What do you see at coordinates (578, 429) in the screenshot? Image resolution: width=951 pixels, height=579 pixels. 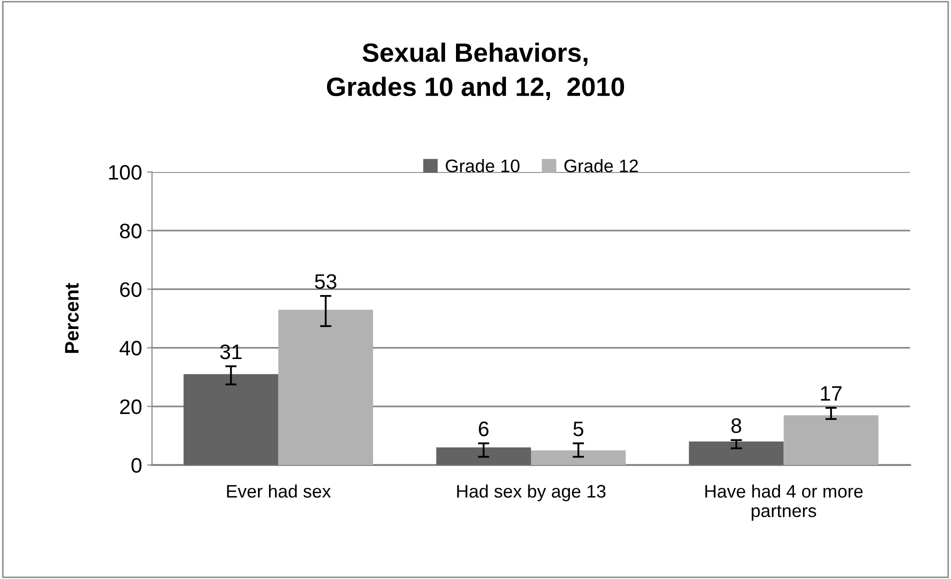 I see `data-label: 5` at bounding box center [578, 429].